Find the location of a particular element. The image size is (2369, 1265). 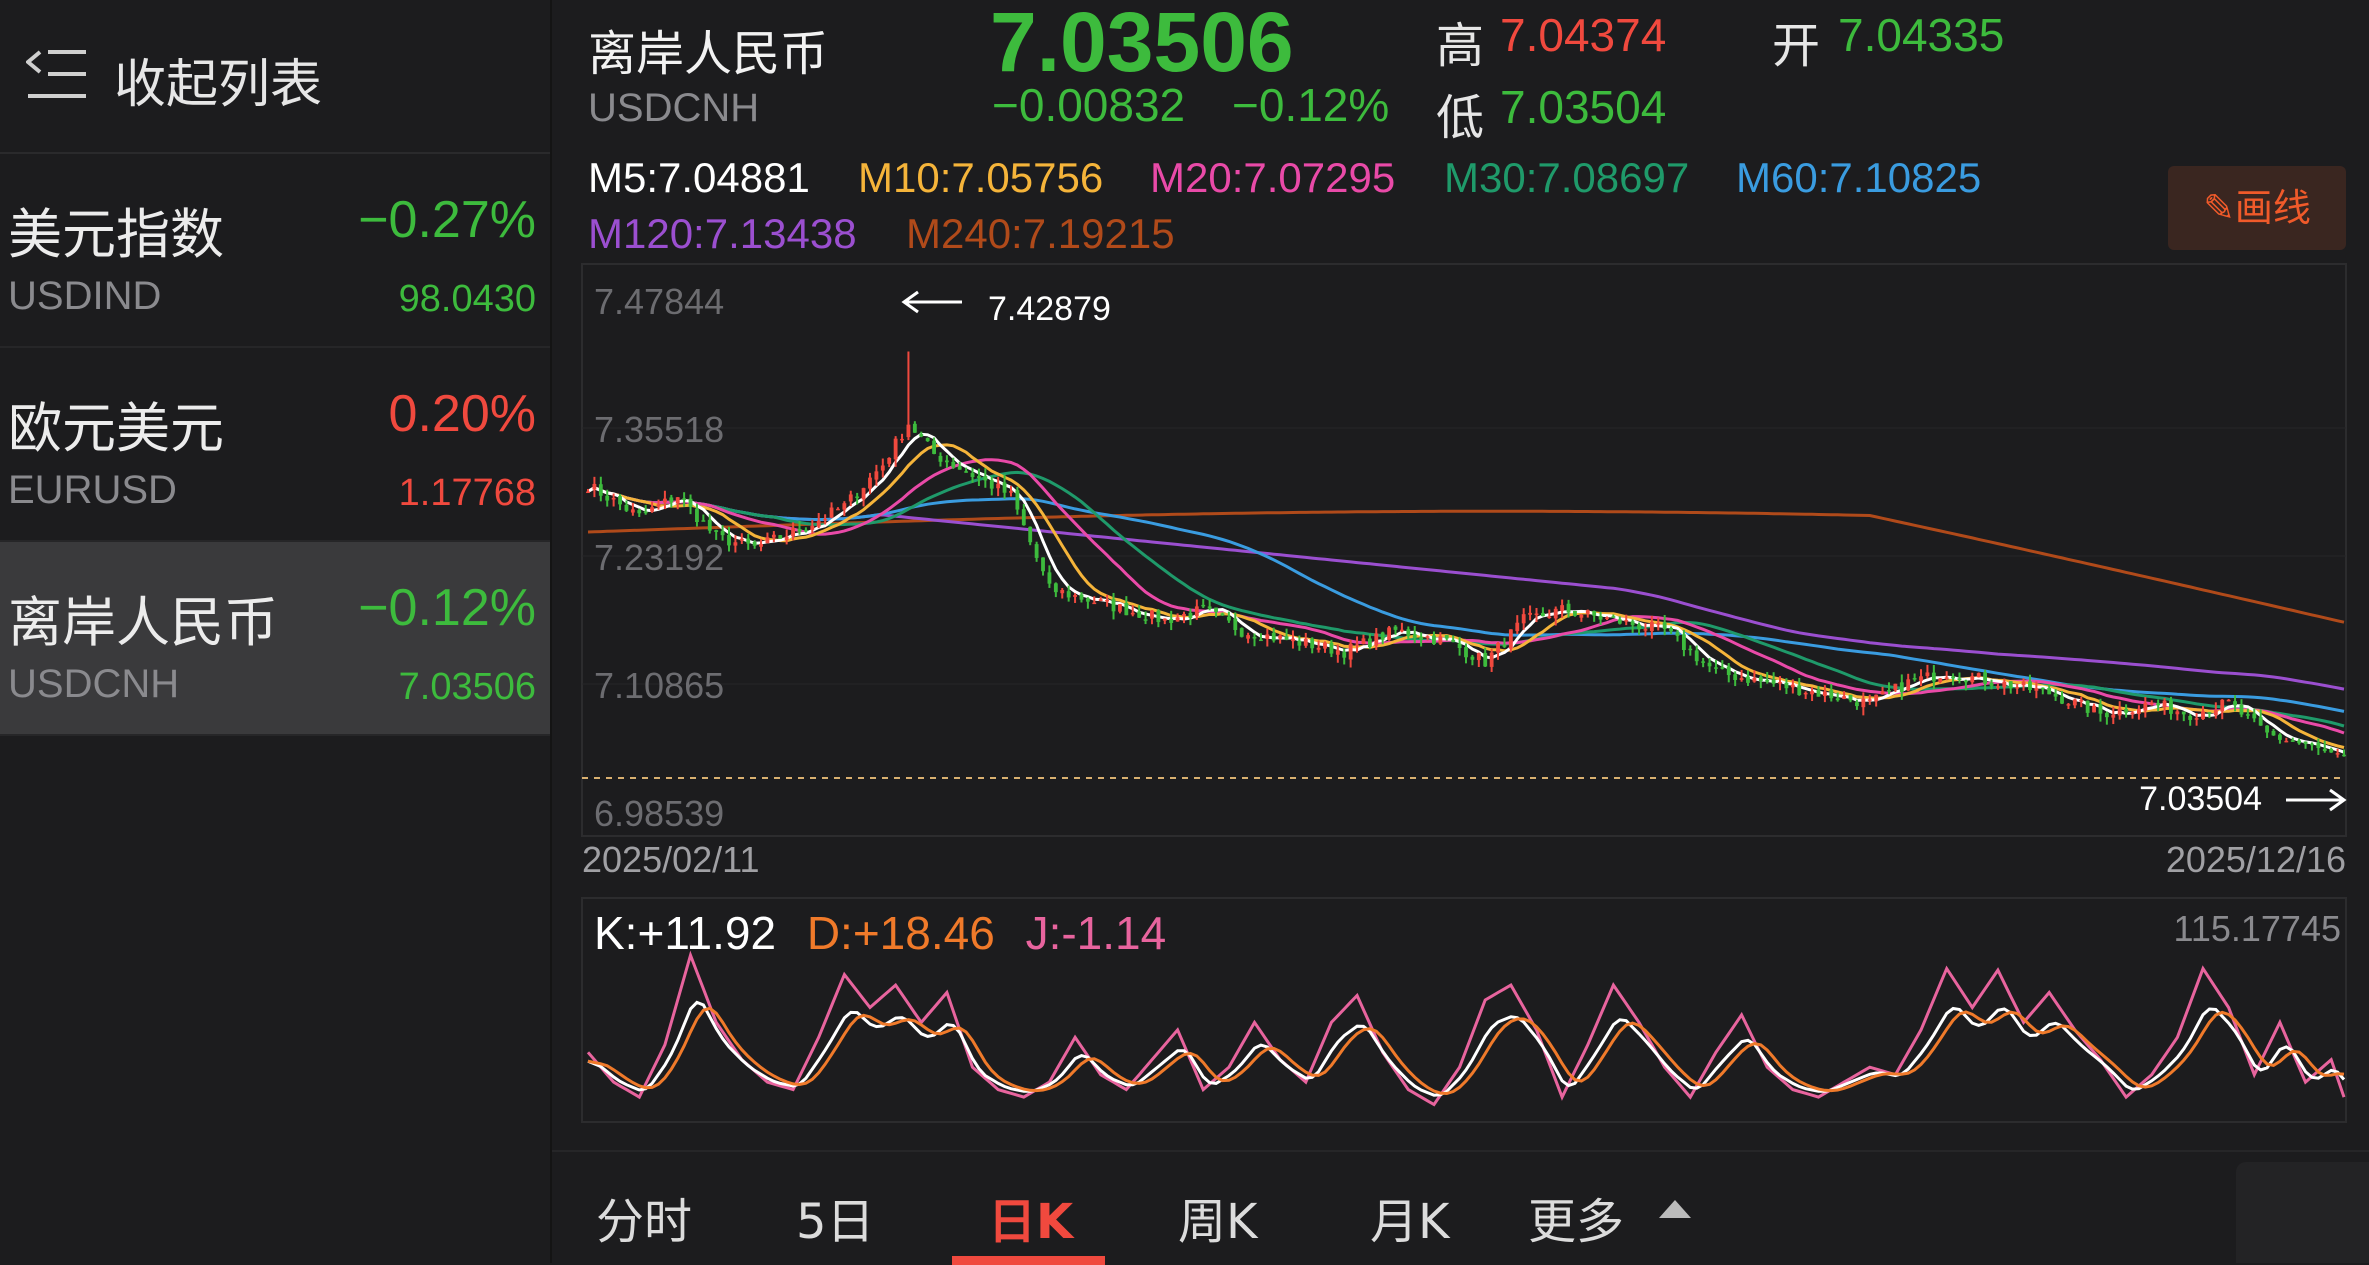

kdj-j-line is located at coordinates (1466, 1028).